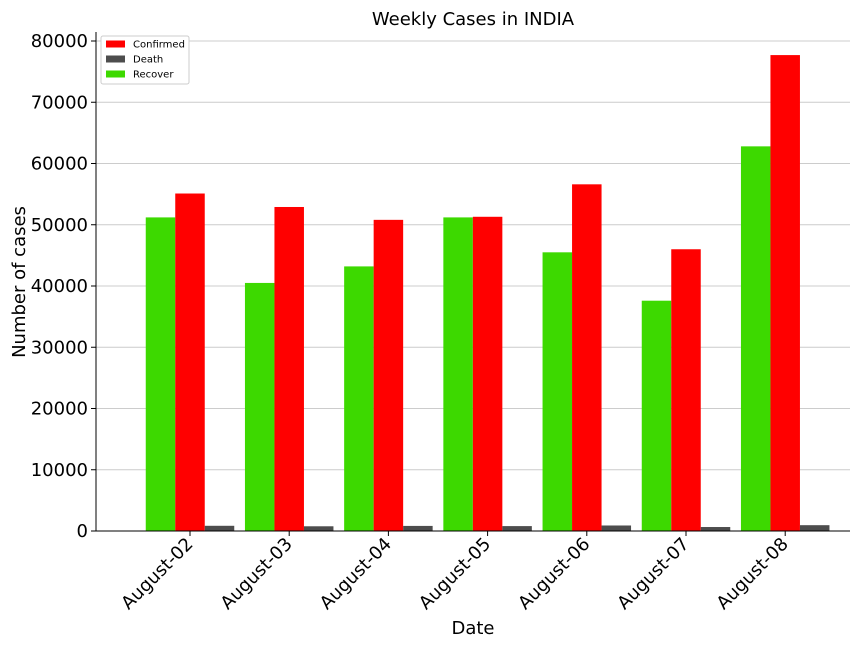  Describe the element at coordinates (472, 628) in the screenshot. I see `x-axis-title: Date` at that location.